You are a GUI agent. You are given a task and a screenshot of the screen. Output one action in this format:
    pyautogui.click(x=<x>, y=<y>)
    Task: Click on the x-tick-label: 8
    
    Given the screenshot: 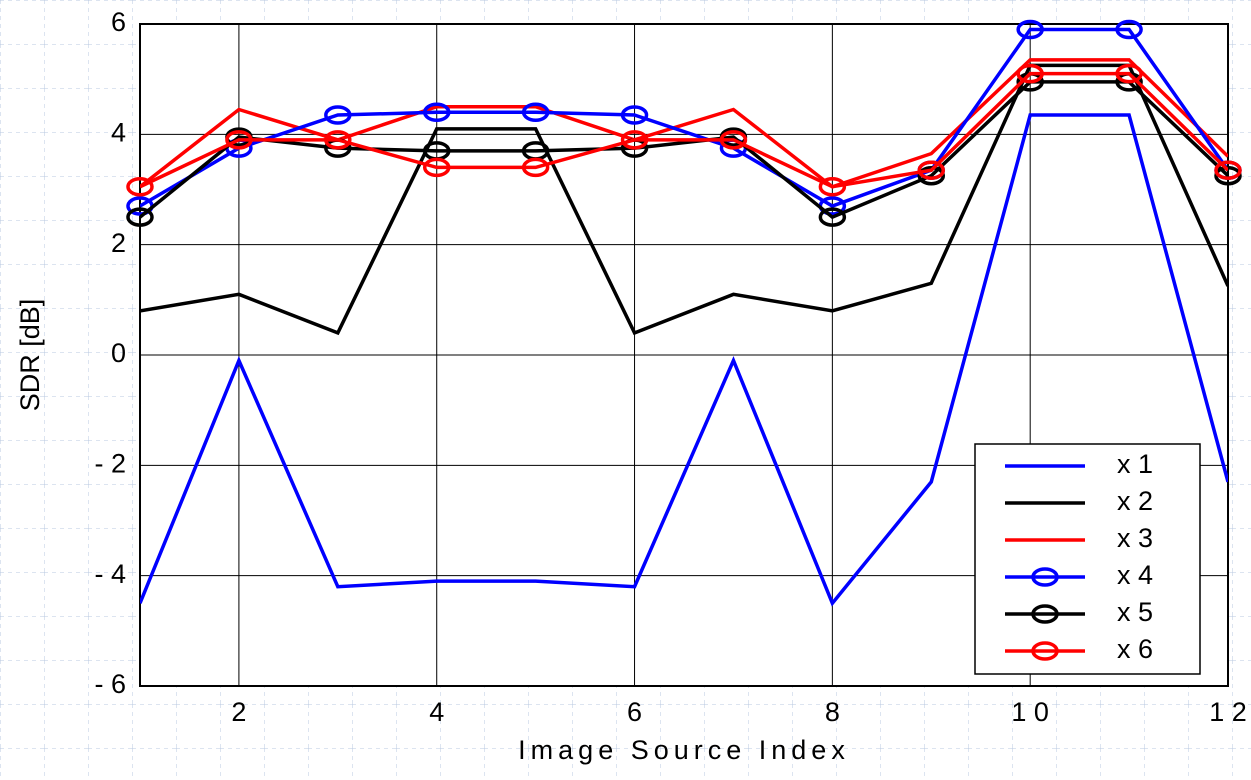 What is the action you would take?
    pyautogui.click(x=832, y=712)
    